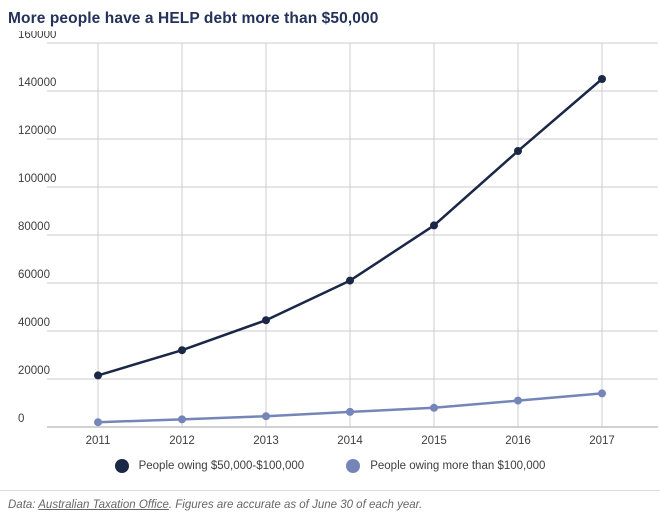  I want to click on source-link: Australian Taxation Office, so click(103, 505).